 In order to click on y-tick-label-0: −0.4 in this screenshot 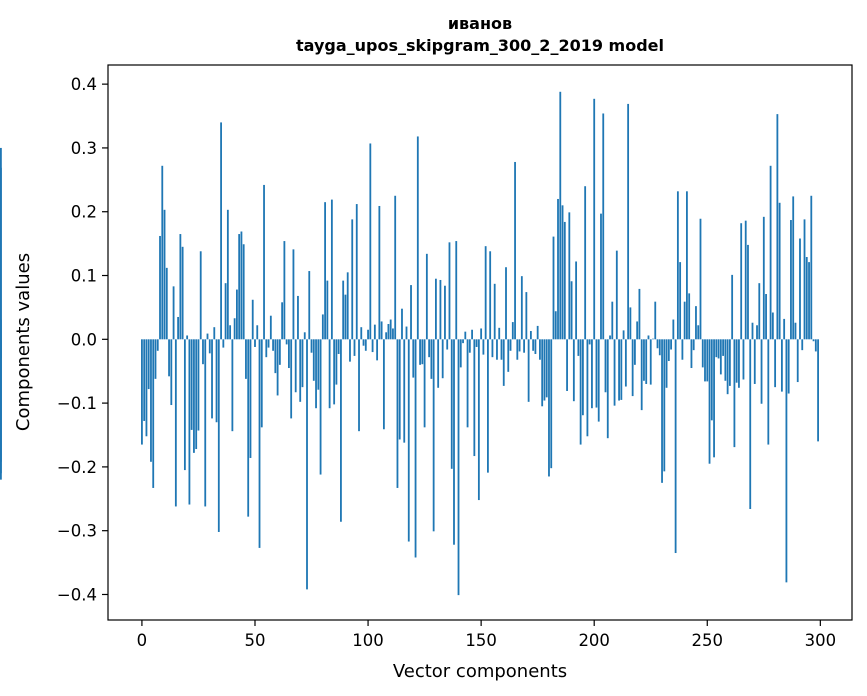, I will do `click(77, 594)`.